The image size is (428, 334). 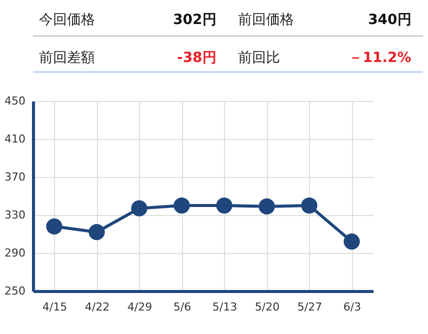 I want to click on text: -38円, so click(x=196, y=58).